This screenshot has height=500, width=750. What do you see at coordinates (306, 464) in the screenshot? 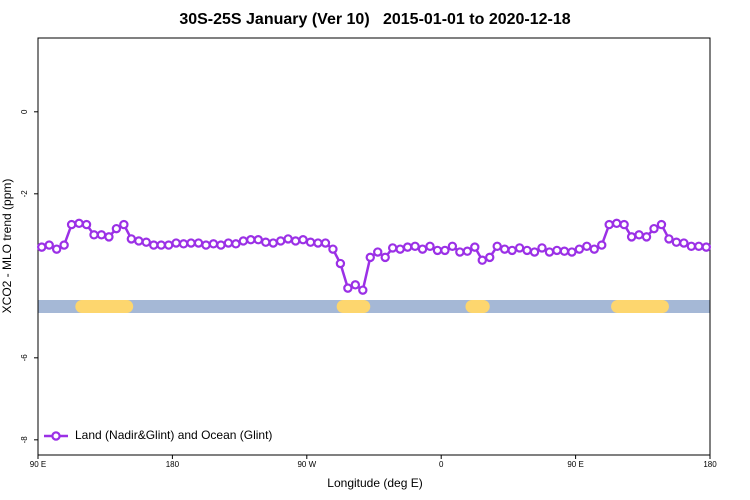
I see `x-tick-label: 90 W` at bounding box center [306, 464].